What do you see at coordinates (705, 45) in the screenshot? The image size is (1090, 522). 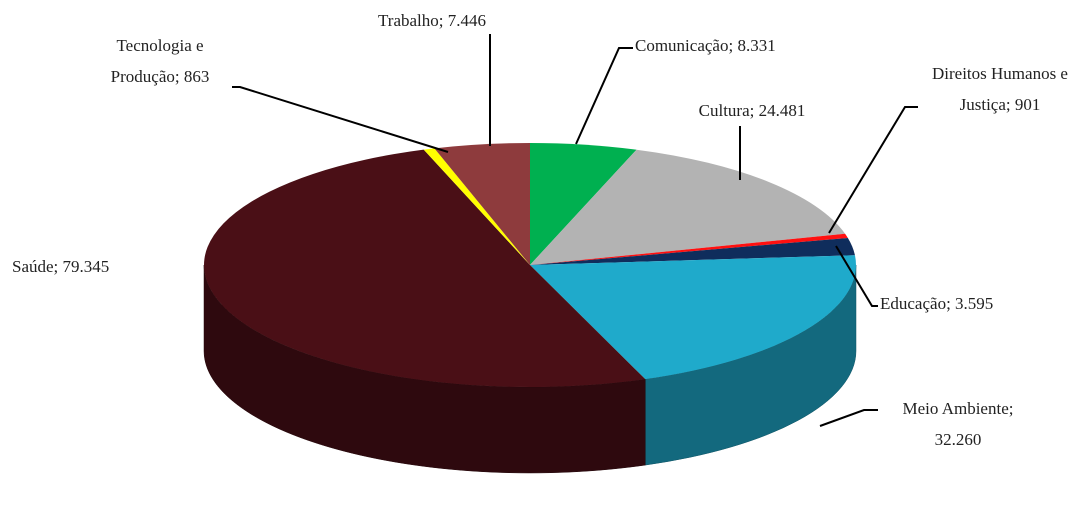 I see `data-label: Comunicação; 8.331` at bounding box center [705, 45].